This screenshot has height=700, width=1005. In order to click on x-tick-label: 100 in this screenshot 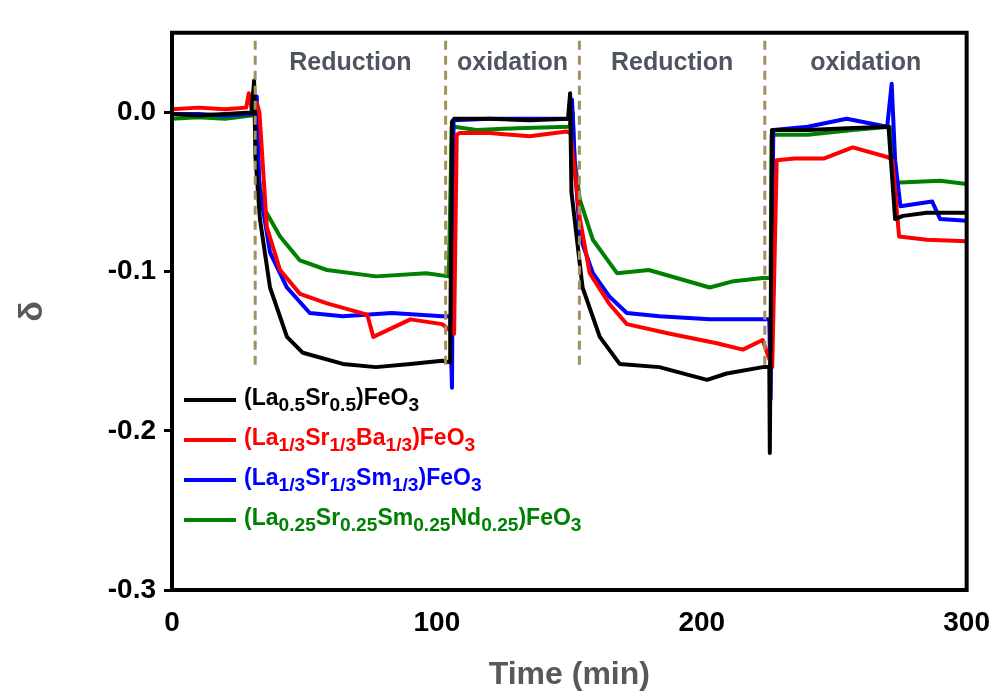, I will do `click(437, 621)`.